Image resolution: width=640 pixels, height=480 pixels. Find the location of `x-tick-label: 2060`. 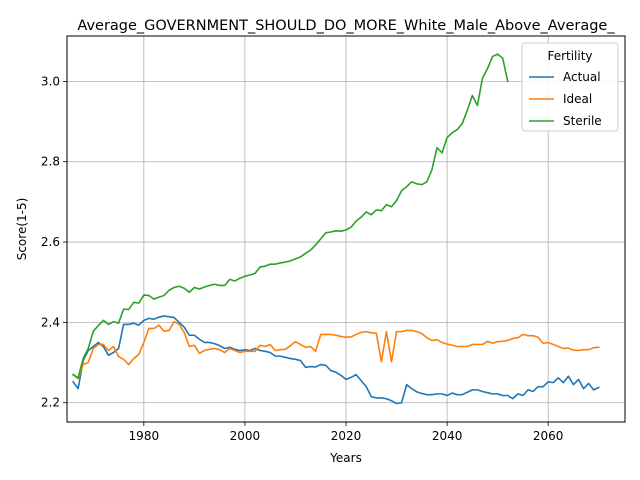

x-tick-label: 2060 is located at coordinates (548, 436).